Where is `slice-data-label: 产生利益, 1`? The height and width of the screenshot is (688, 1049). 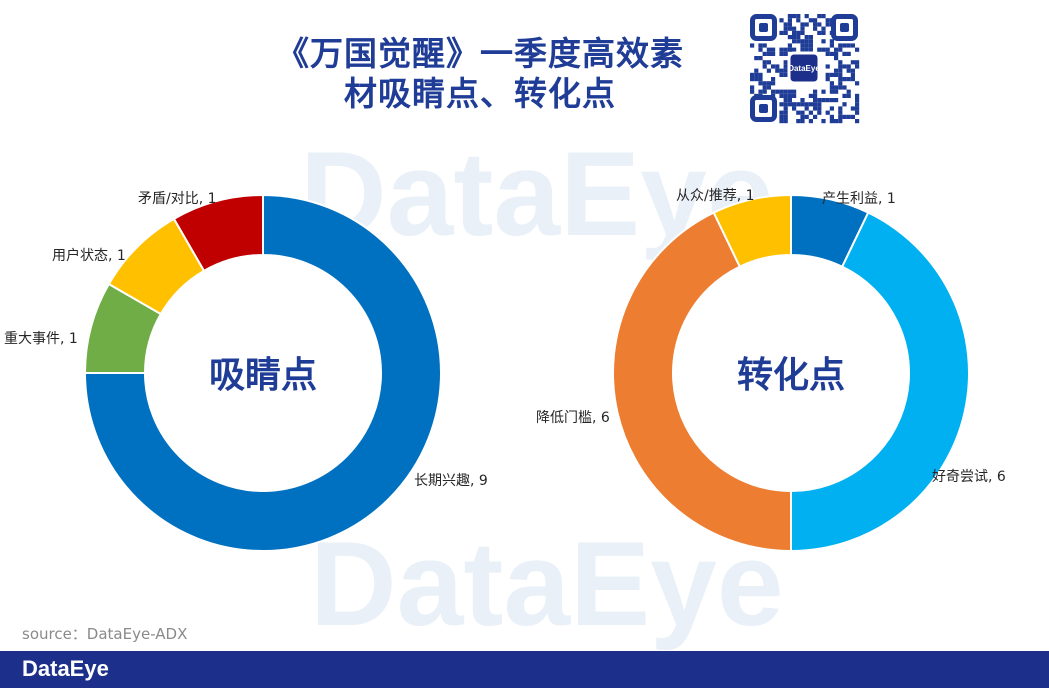 slice-data-label: 产生利益, 1 is located at coordinates (859, 199).